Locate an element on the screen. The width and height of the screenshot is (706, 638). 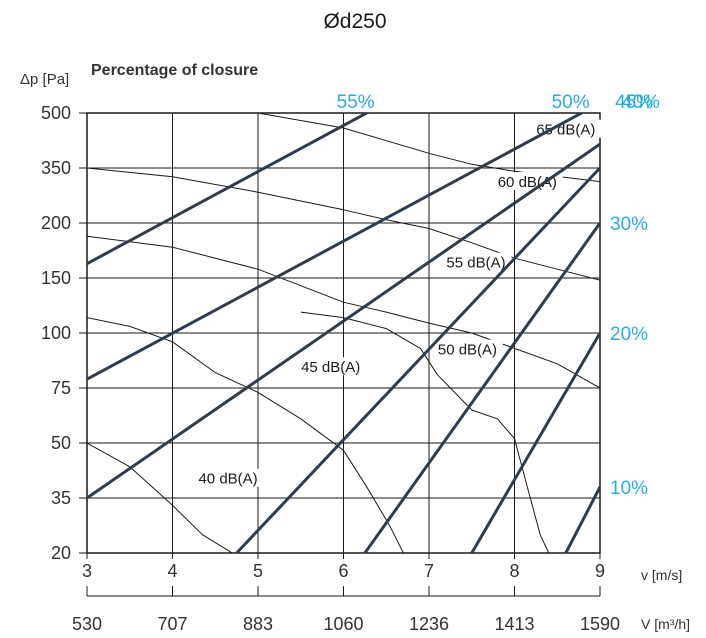
x-tick-label-3: 3 is located at coordinates (87, 571).